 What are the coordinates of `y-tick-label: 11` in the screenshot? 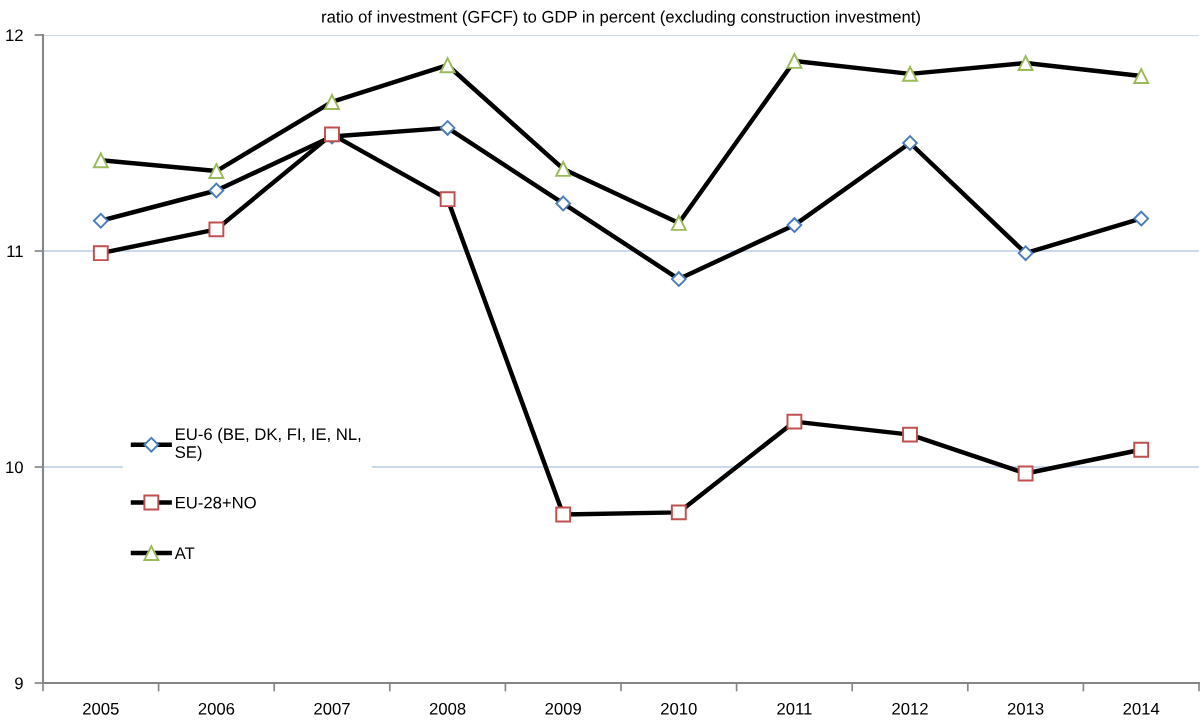 It's located at (15, 251).